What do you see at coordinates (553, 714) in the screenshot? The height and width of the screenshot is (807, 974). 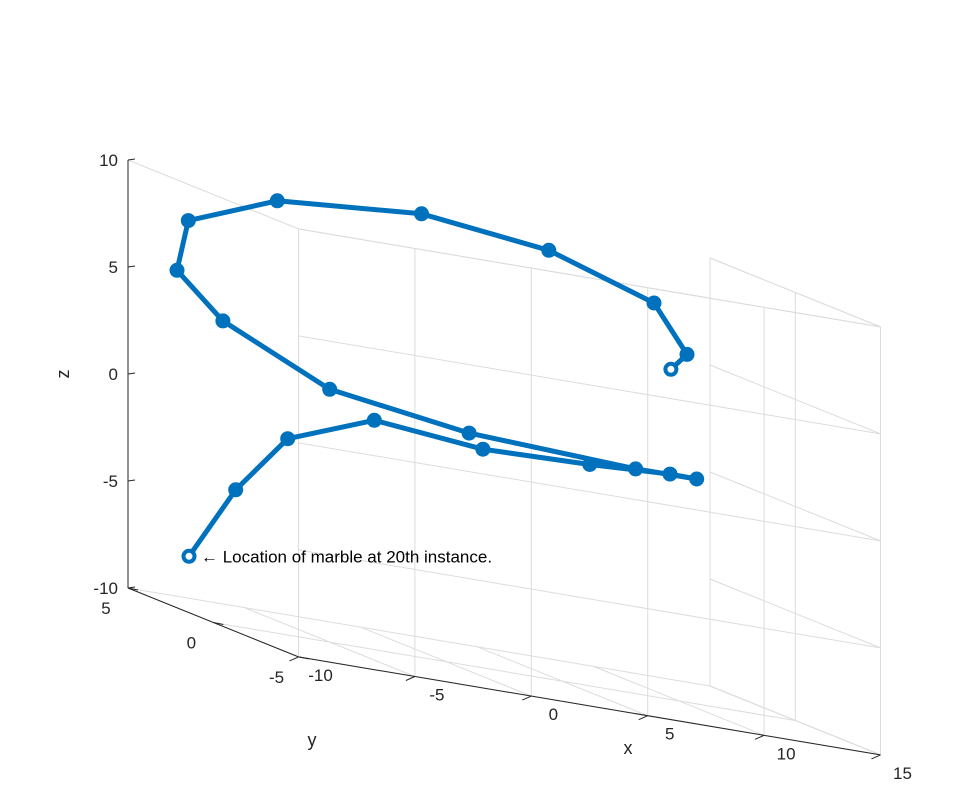 I see `x-tick-label: 0` at bounding box center [553, 714].